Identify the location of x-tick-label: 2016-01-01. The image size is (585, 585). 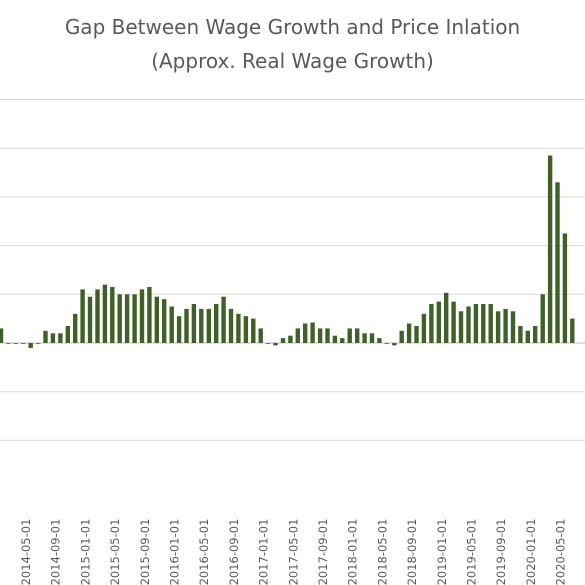
(175, 552).